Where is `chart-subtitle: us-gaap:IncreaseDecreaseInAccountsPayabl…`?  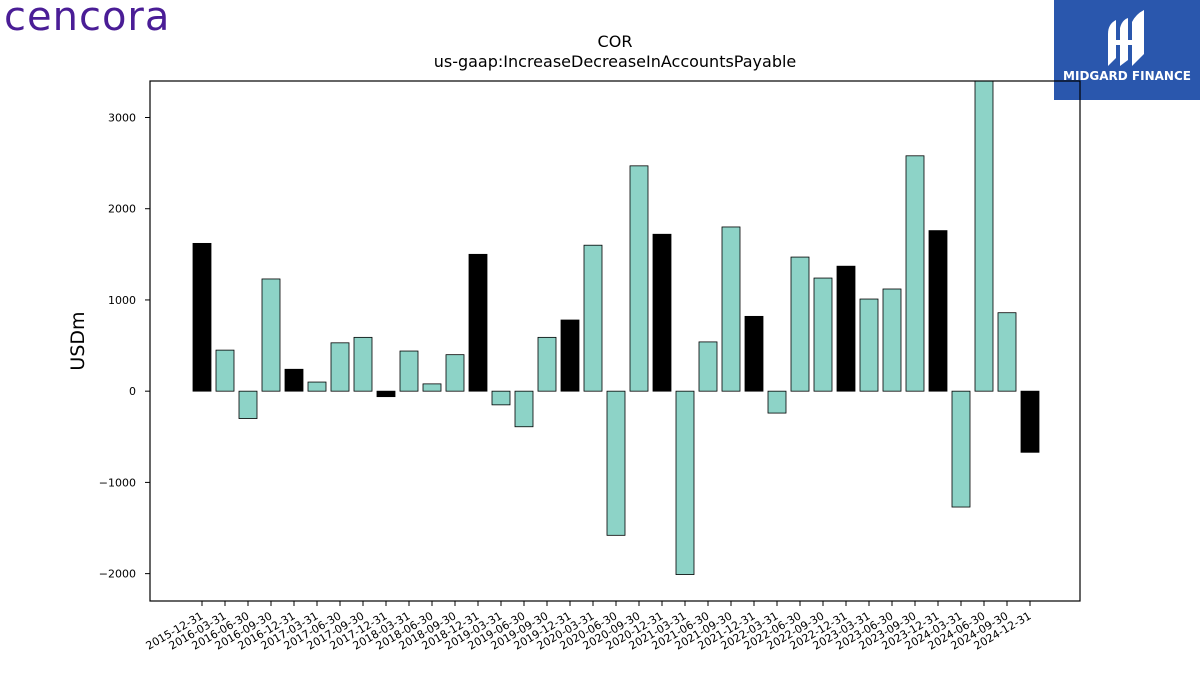 chart-subtitle: us-gaap:IncreaseDecreaseInAccountsPayabl… is located at coordinates (615, 61).